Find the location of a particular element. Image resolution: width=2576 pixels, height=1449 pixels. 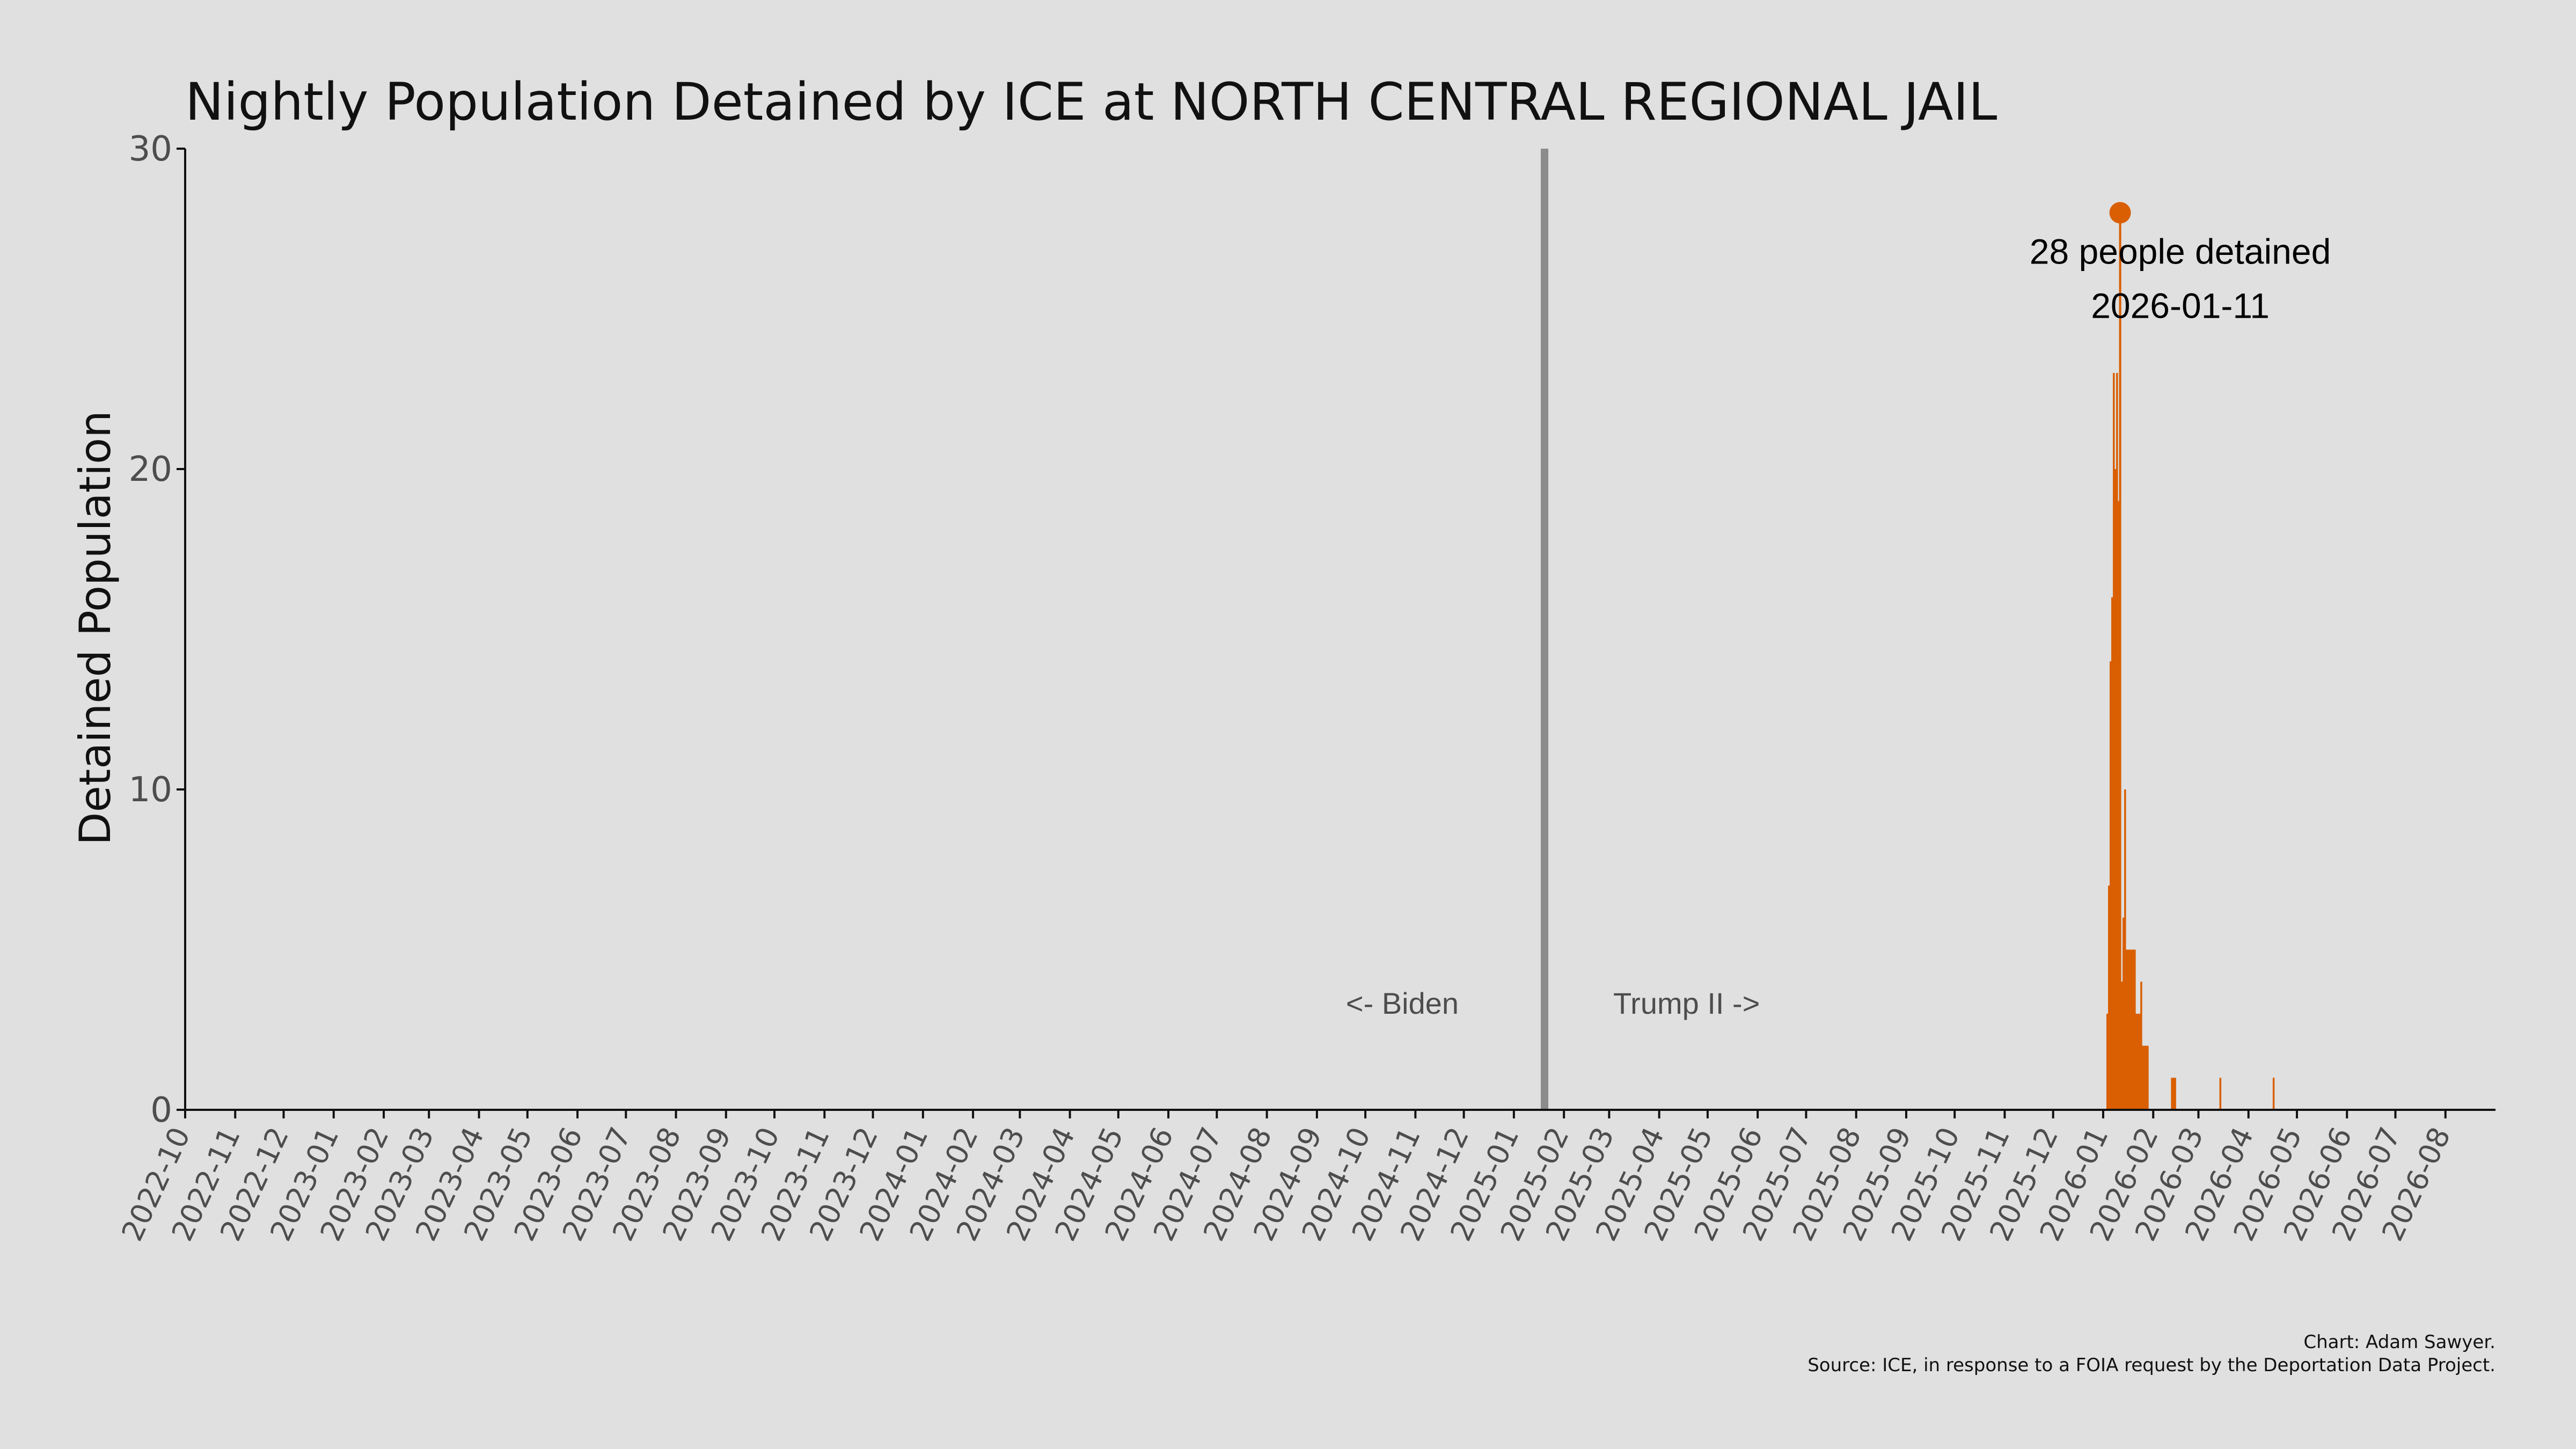

y-axis-ticks: 0 10 20 30 is located at coordinates (157, 629).